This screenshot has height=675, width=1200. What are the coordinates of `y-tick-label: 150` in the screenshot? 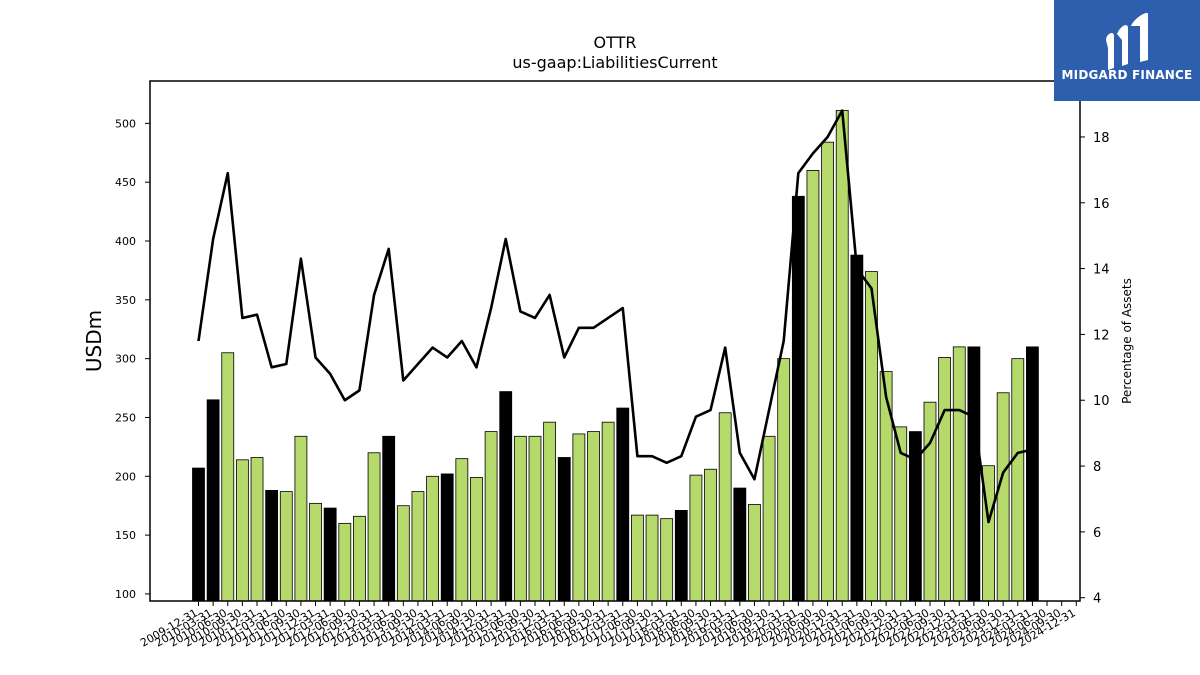 It's located at (125, 535).